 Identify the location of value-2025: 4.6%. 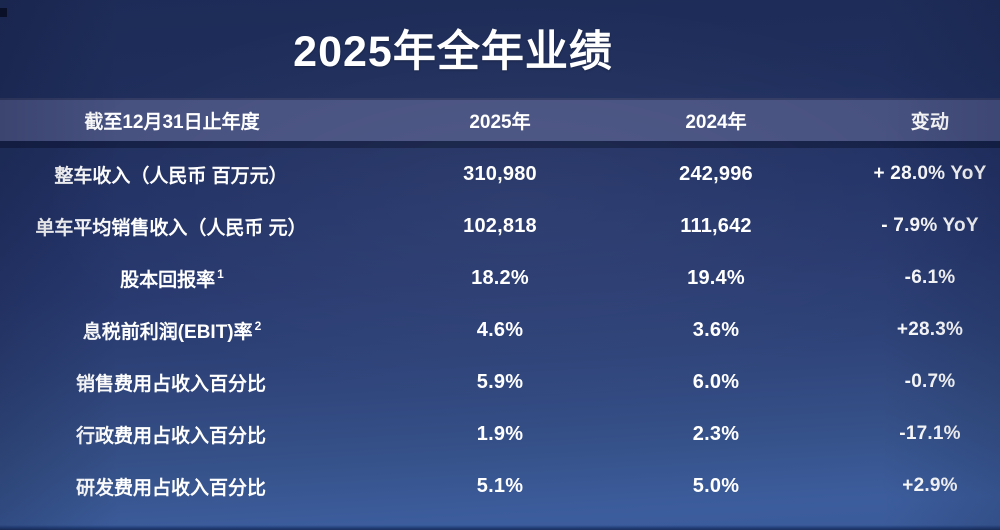
(500, 329).